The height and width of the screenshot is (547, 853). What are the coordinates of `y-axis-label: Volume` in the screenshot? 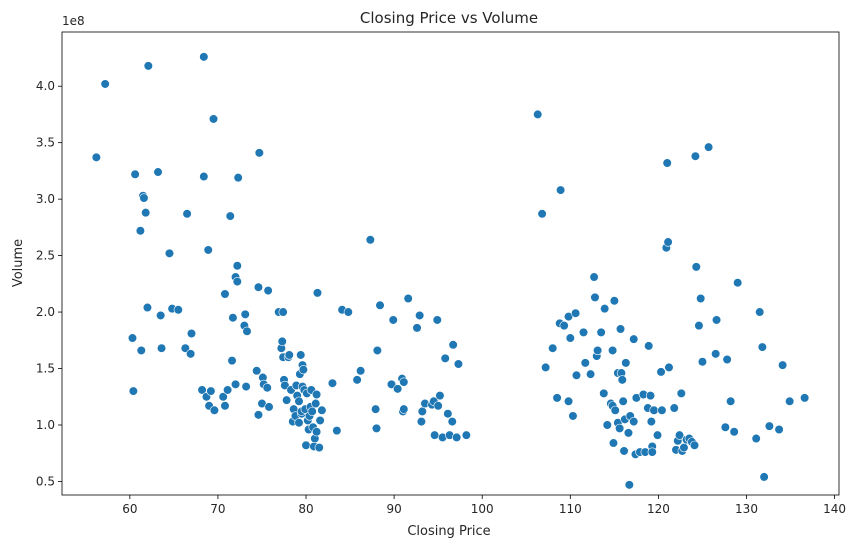 It's located at (18, 263).